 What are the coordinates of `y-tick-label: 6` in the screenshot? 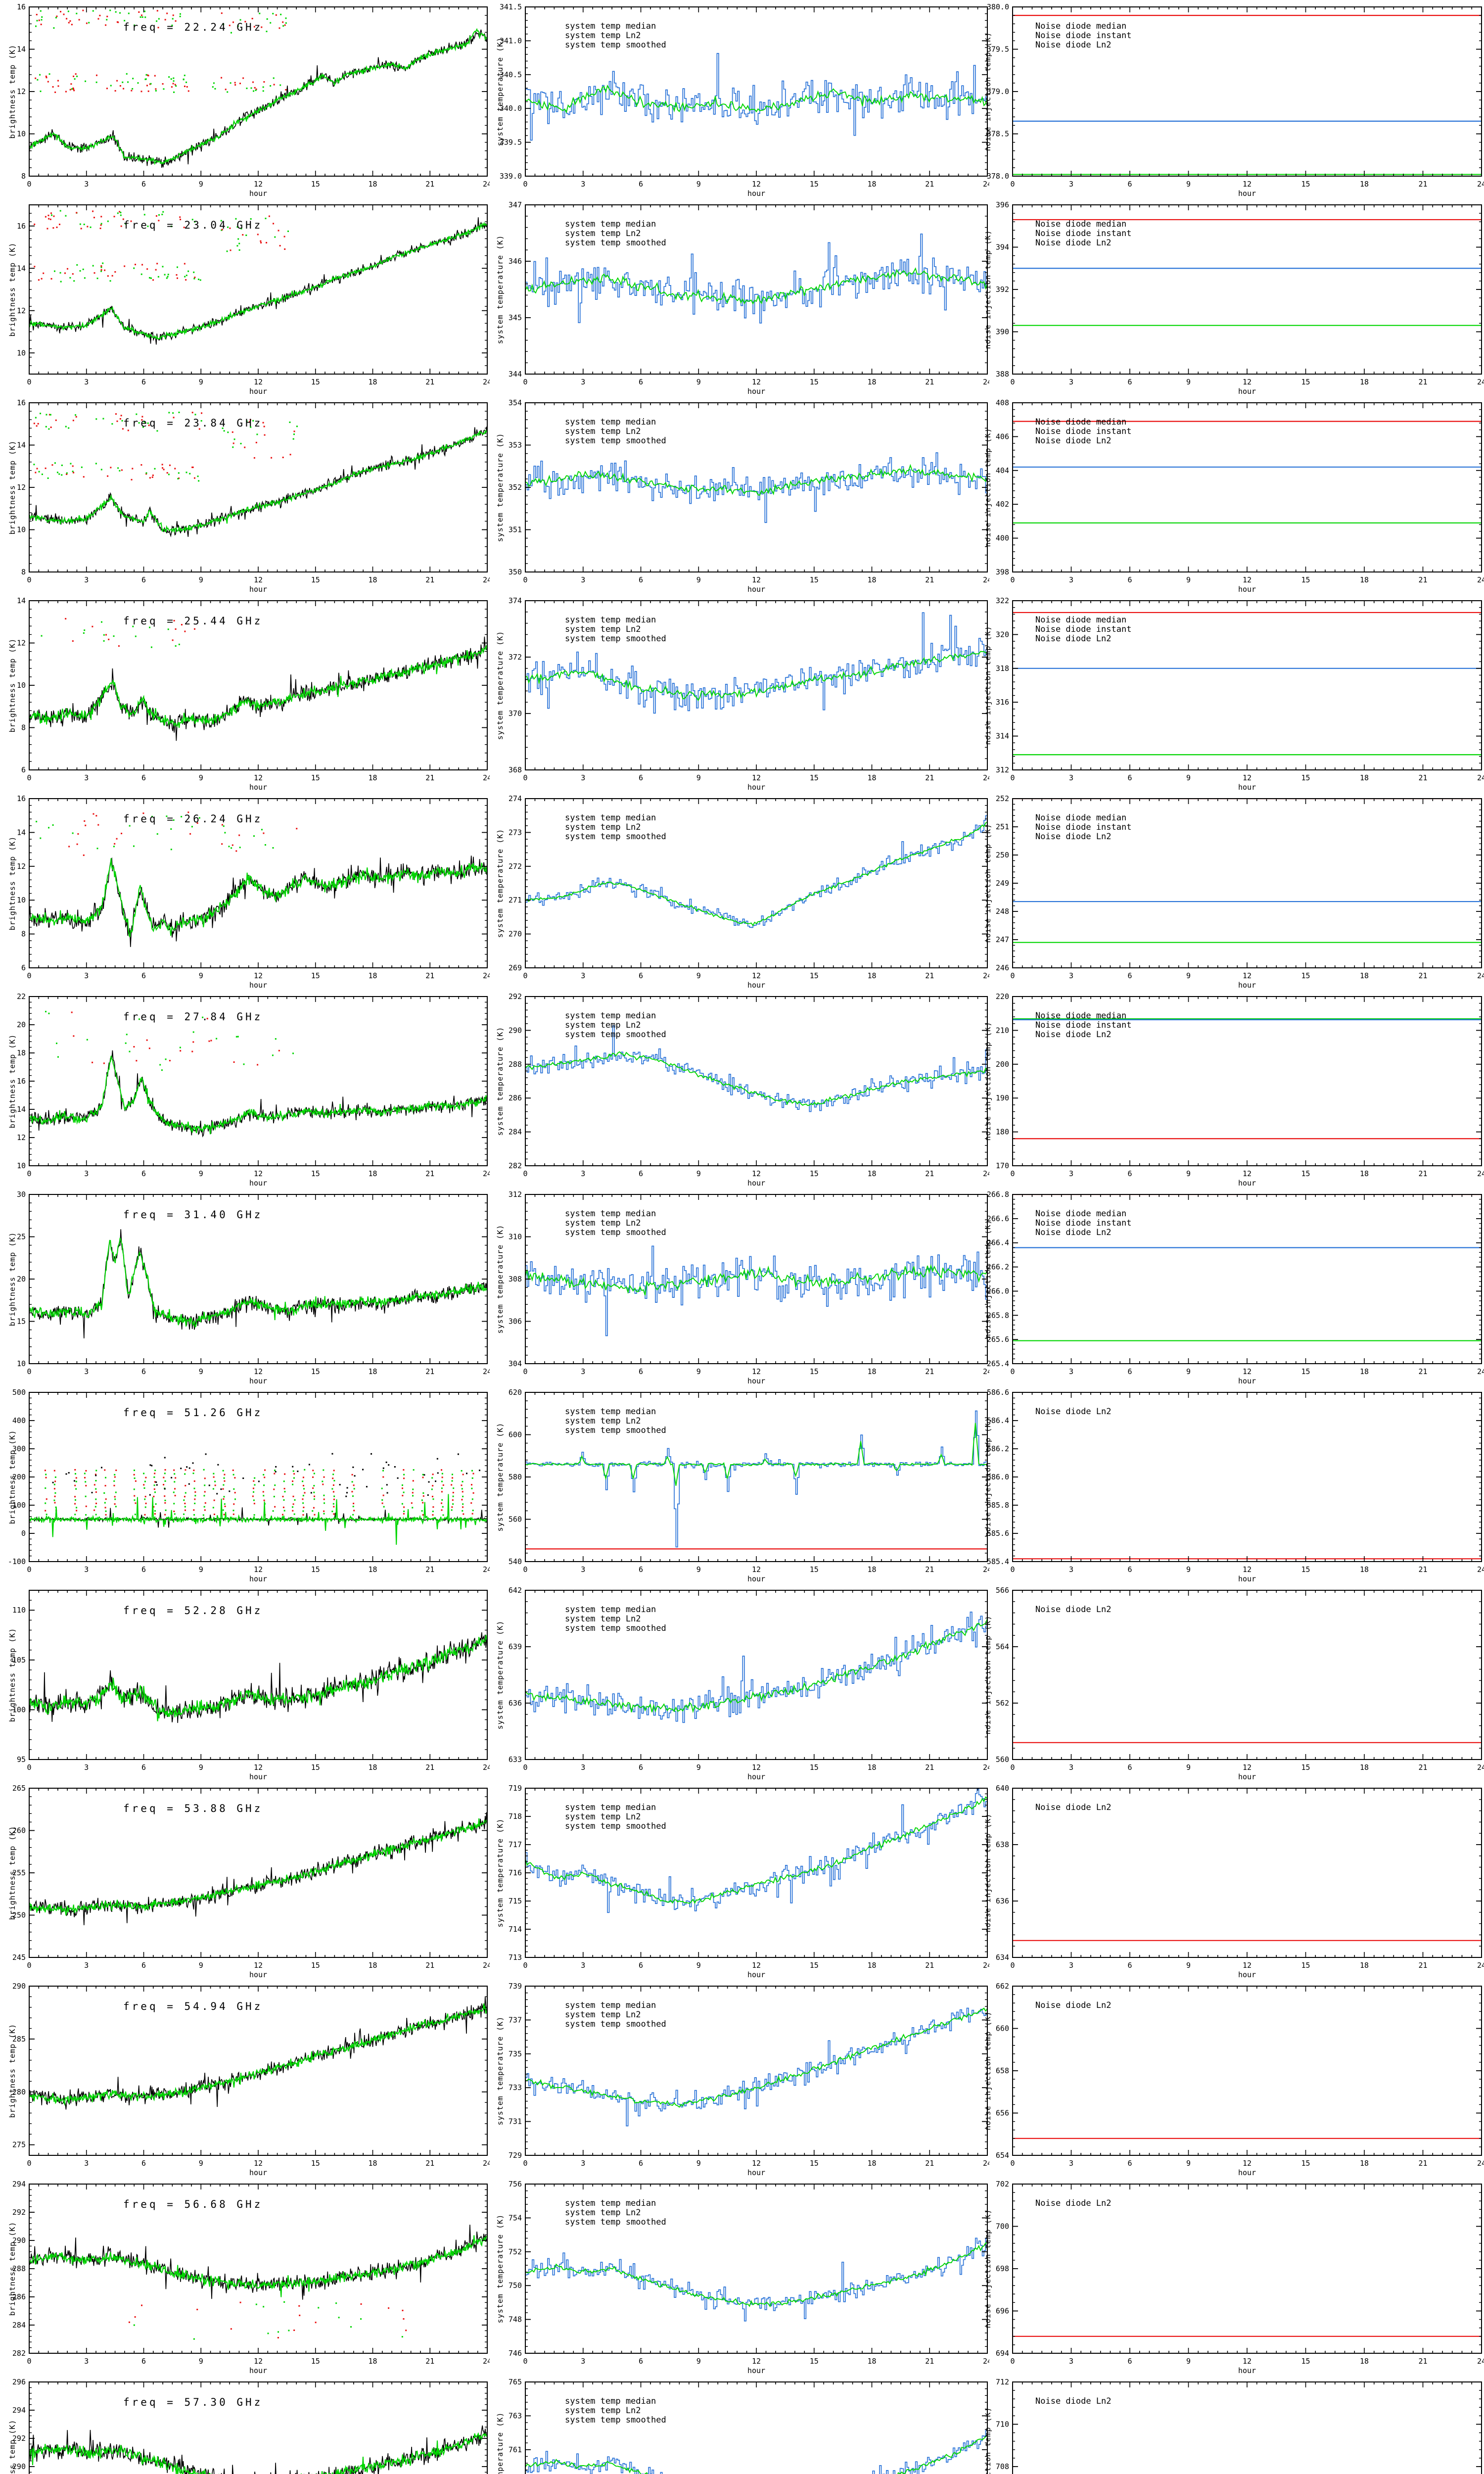 It's located at (23, 769).